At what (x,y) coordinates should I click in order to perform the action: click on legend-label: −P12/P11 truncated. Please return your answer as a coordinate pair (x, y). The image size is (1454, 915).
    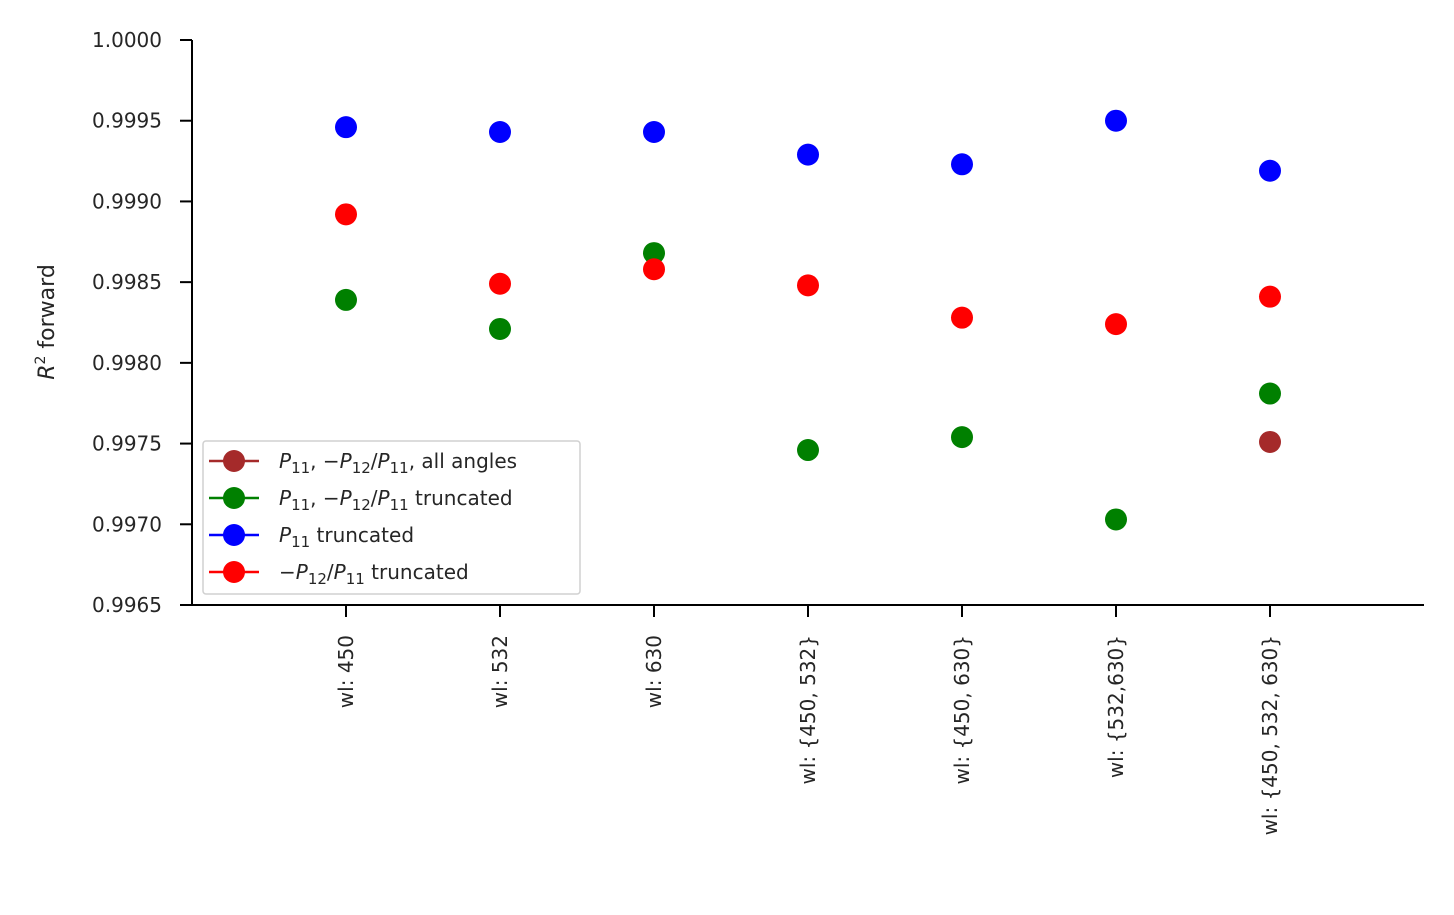
    Looking at the image, I should click on (374, 574).